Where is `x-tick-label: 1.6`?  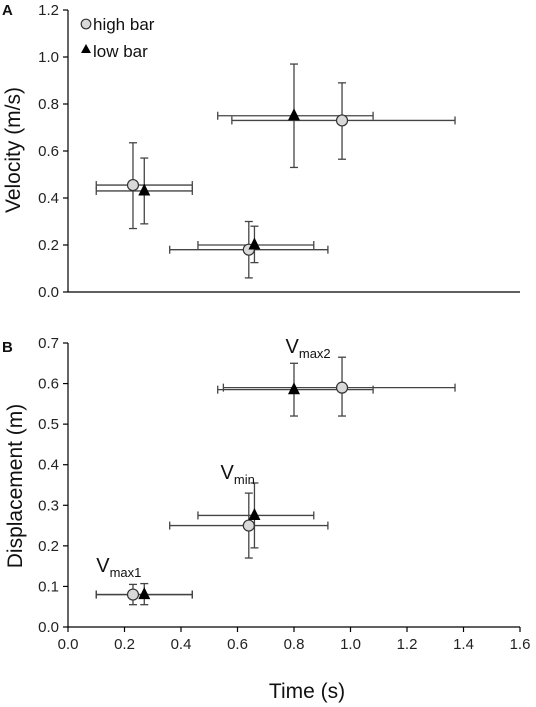 x-tick-label: 1.6 is located at coordinates (520, 644).